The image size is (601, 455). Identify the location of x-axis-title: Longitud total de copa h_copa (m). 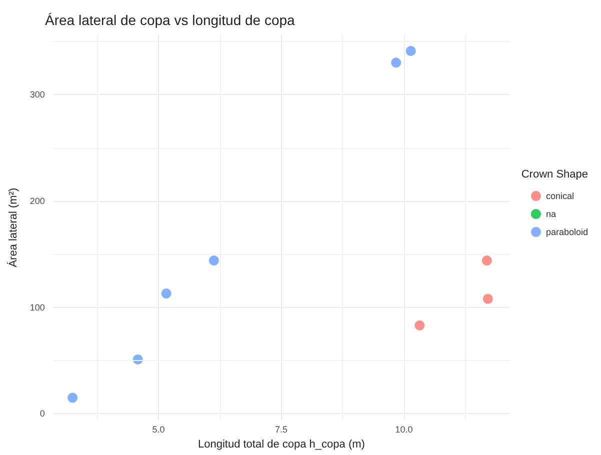
(281, 444).